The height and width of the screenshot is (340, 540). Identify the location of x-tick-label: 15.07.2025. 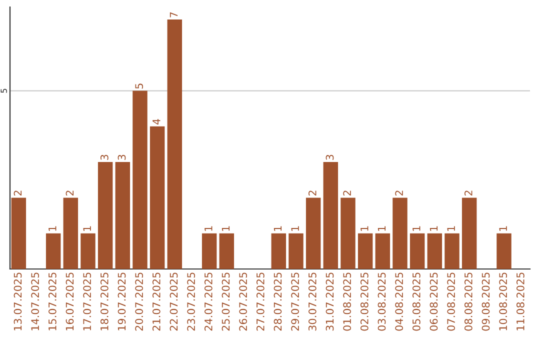
(52, 301).